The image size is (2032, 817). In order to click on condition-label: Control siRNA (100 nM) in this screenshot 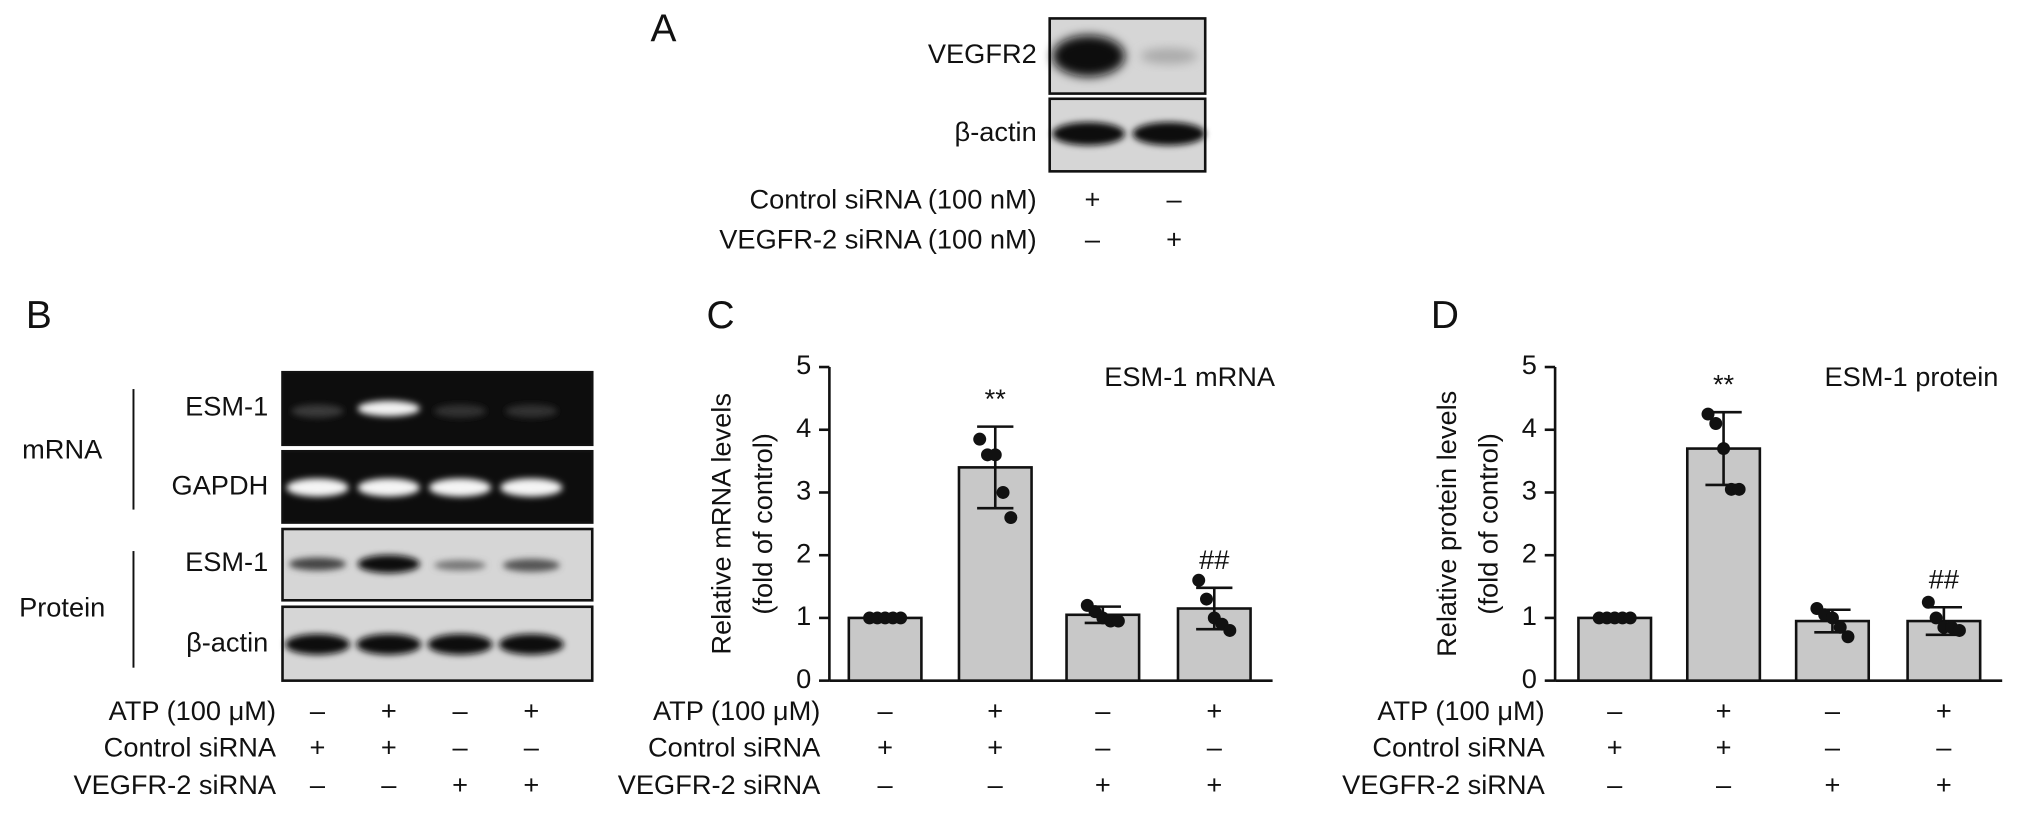, I will do `click(892, 198)`.